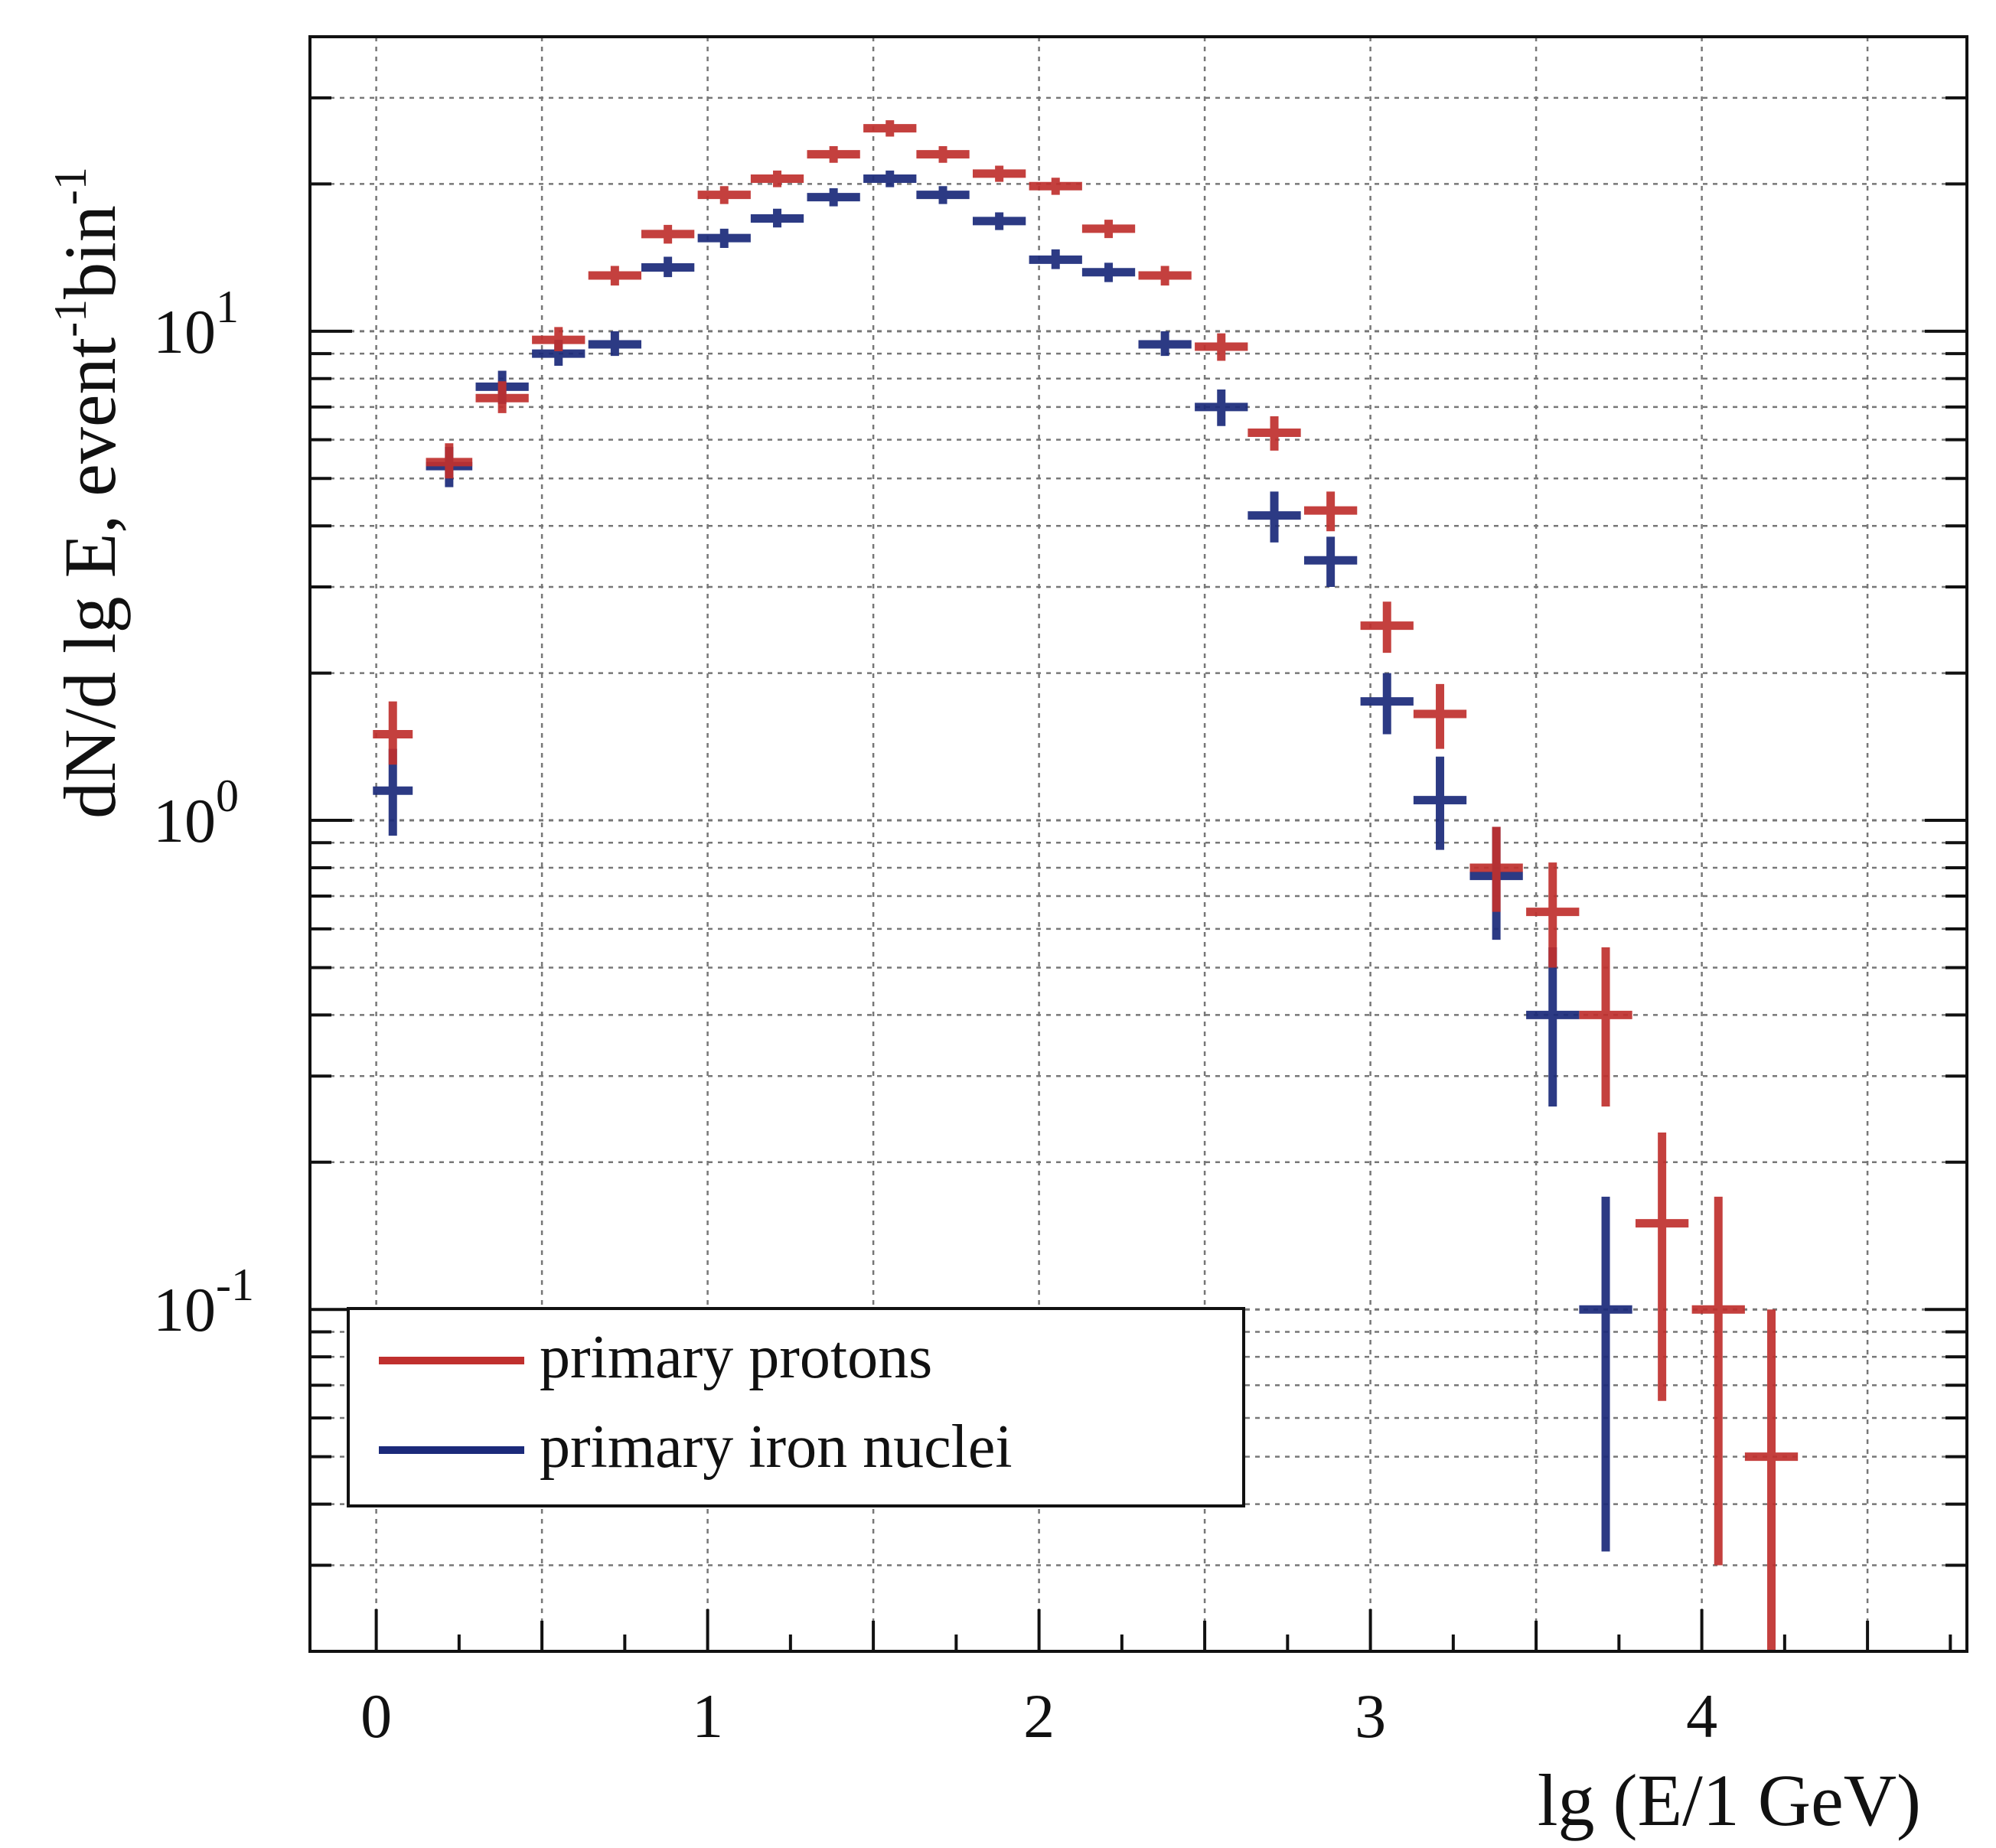  I want to click on x-tick-label: 0, so click(376, 1716).